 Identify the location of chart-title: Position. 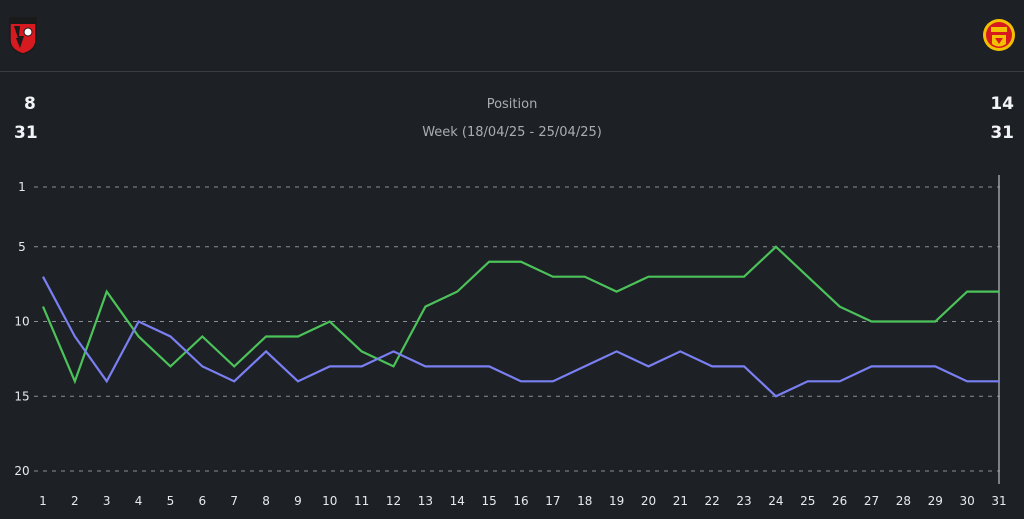
(512, 104).